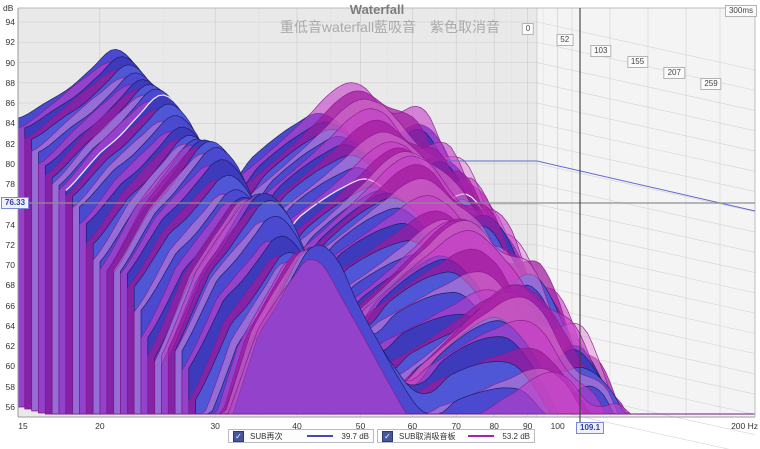  What do you see at coordinates (266, 436) in the screenshot?
I see `legend-label-0: SUB再次` at bounding box center [266, 436].